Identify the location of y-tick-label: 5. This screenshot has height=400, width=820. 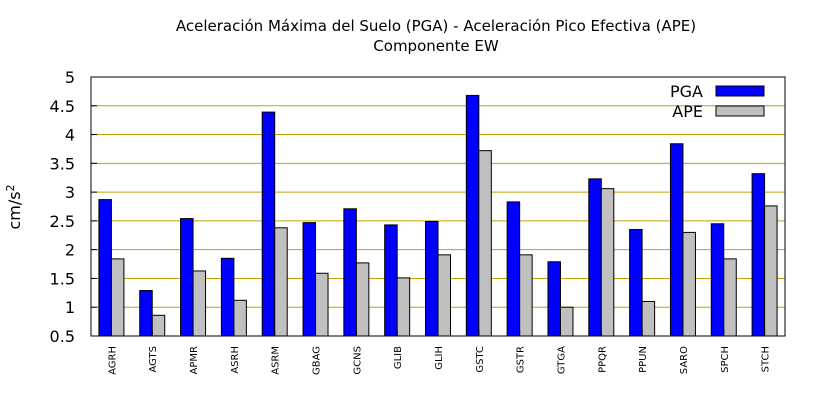
(70, 77).